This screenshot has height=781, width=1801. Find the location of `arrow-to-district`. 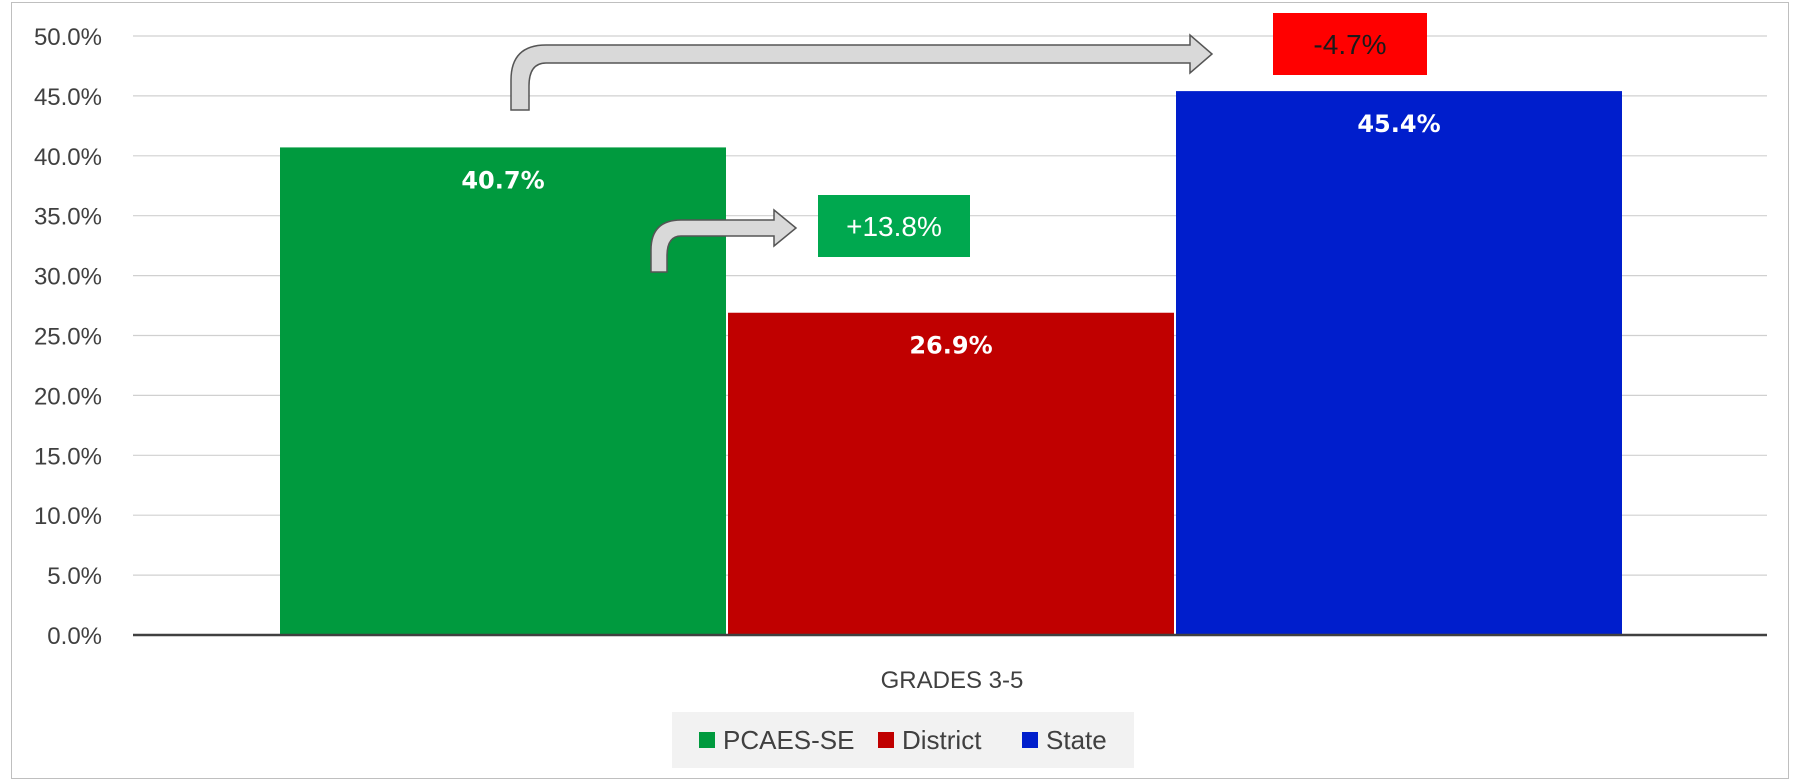

arrow-to-district is located at coordinates (724, 240).